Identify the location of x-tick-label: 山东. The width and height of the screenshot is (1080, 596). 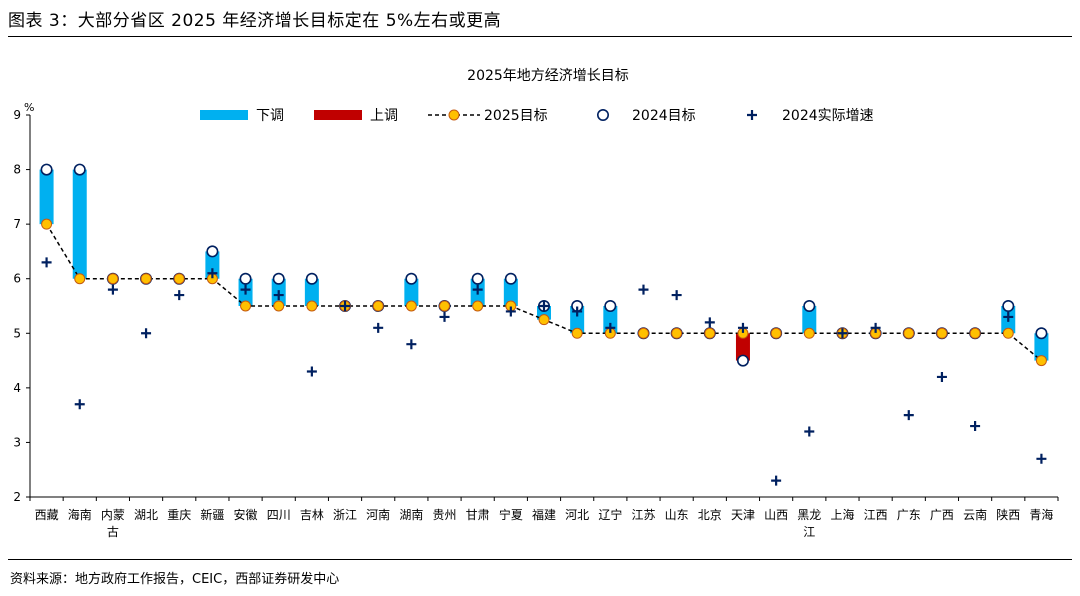
(677, 515).